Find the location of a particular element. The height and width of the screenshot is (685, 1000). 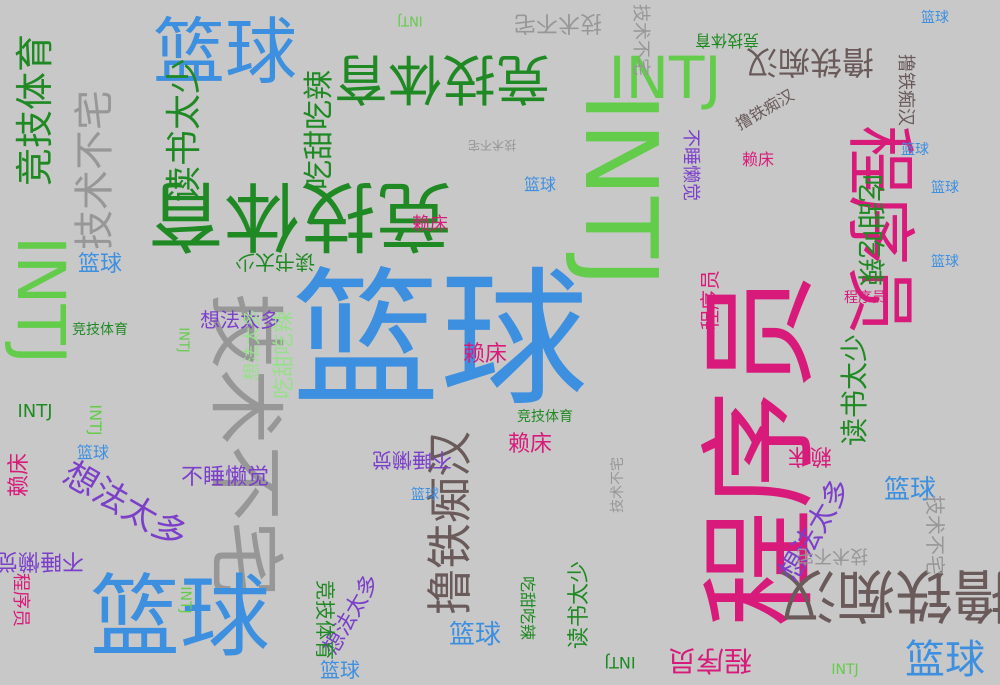

word-programmer-lower: 程序员 is located at coordinates (710, 660).